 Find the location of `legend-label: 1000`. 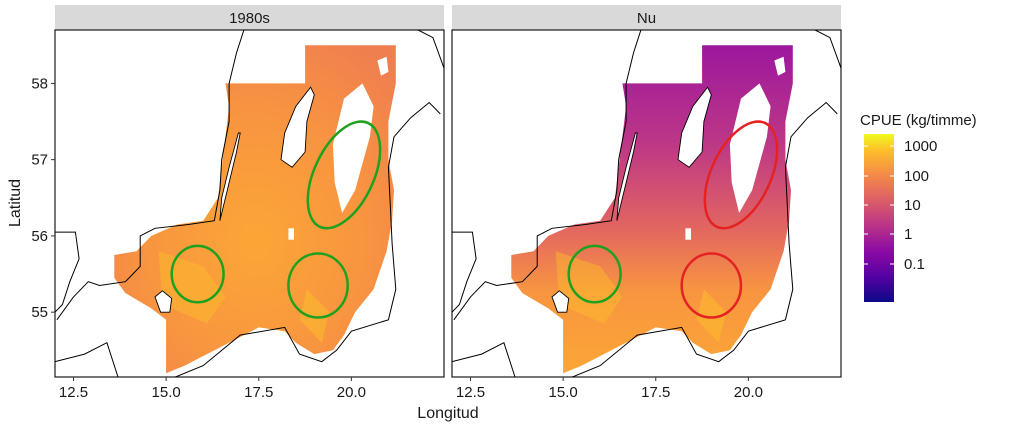

legend-label: 1000 is located at coordinates (920, 146).